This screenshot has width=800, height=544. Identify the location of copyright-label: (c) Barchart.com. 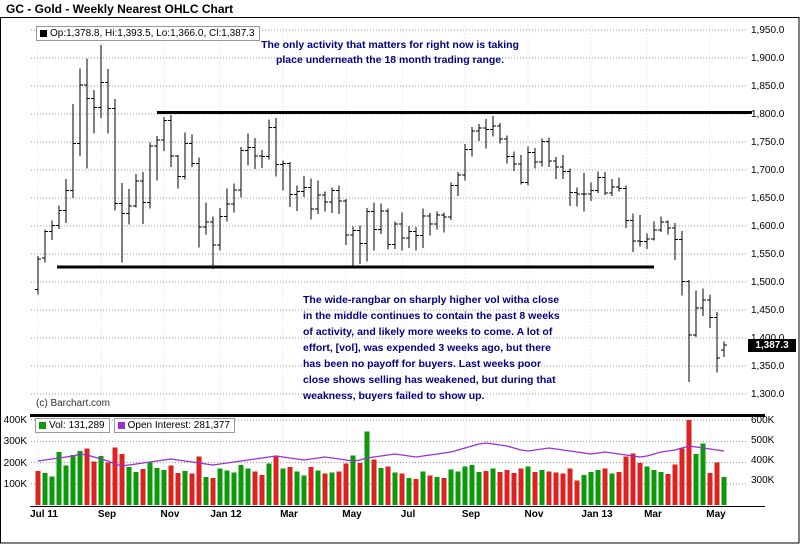
(73, 403).